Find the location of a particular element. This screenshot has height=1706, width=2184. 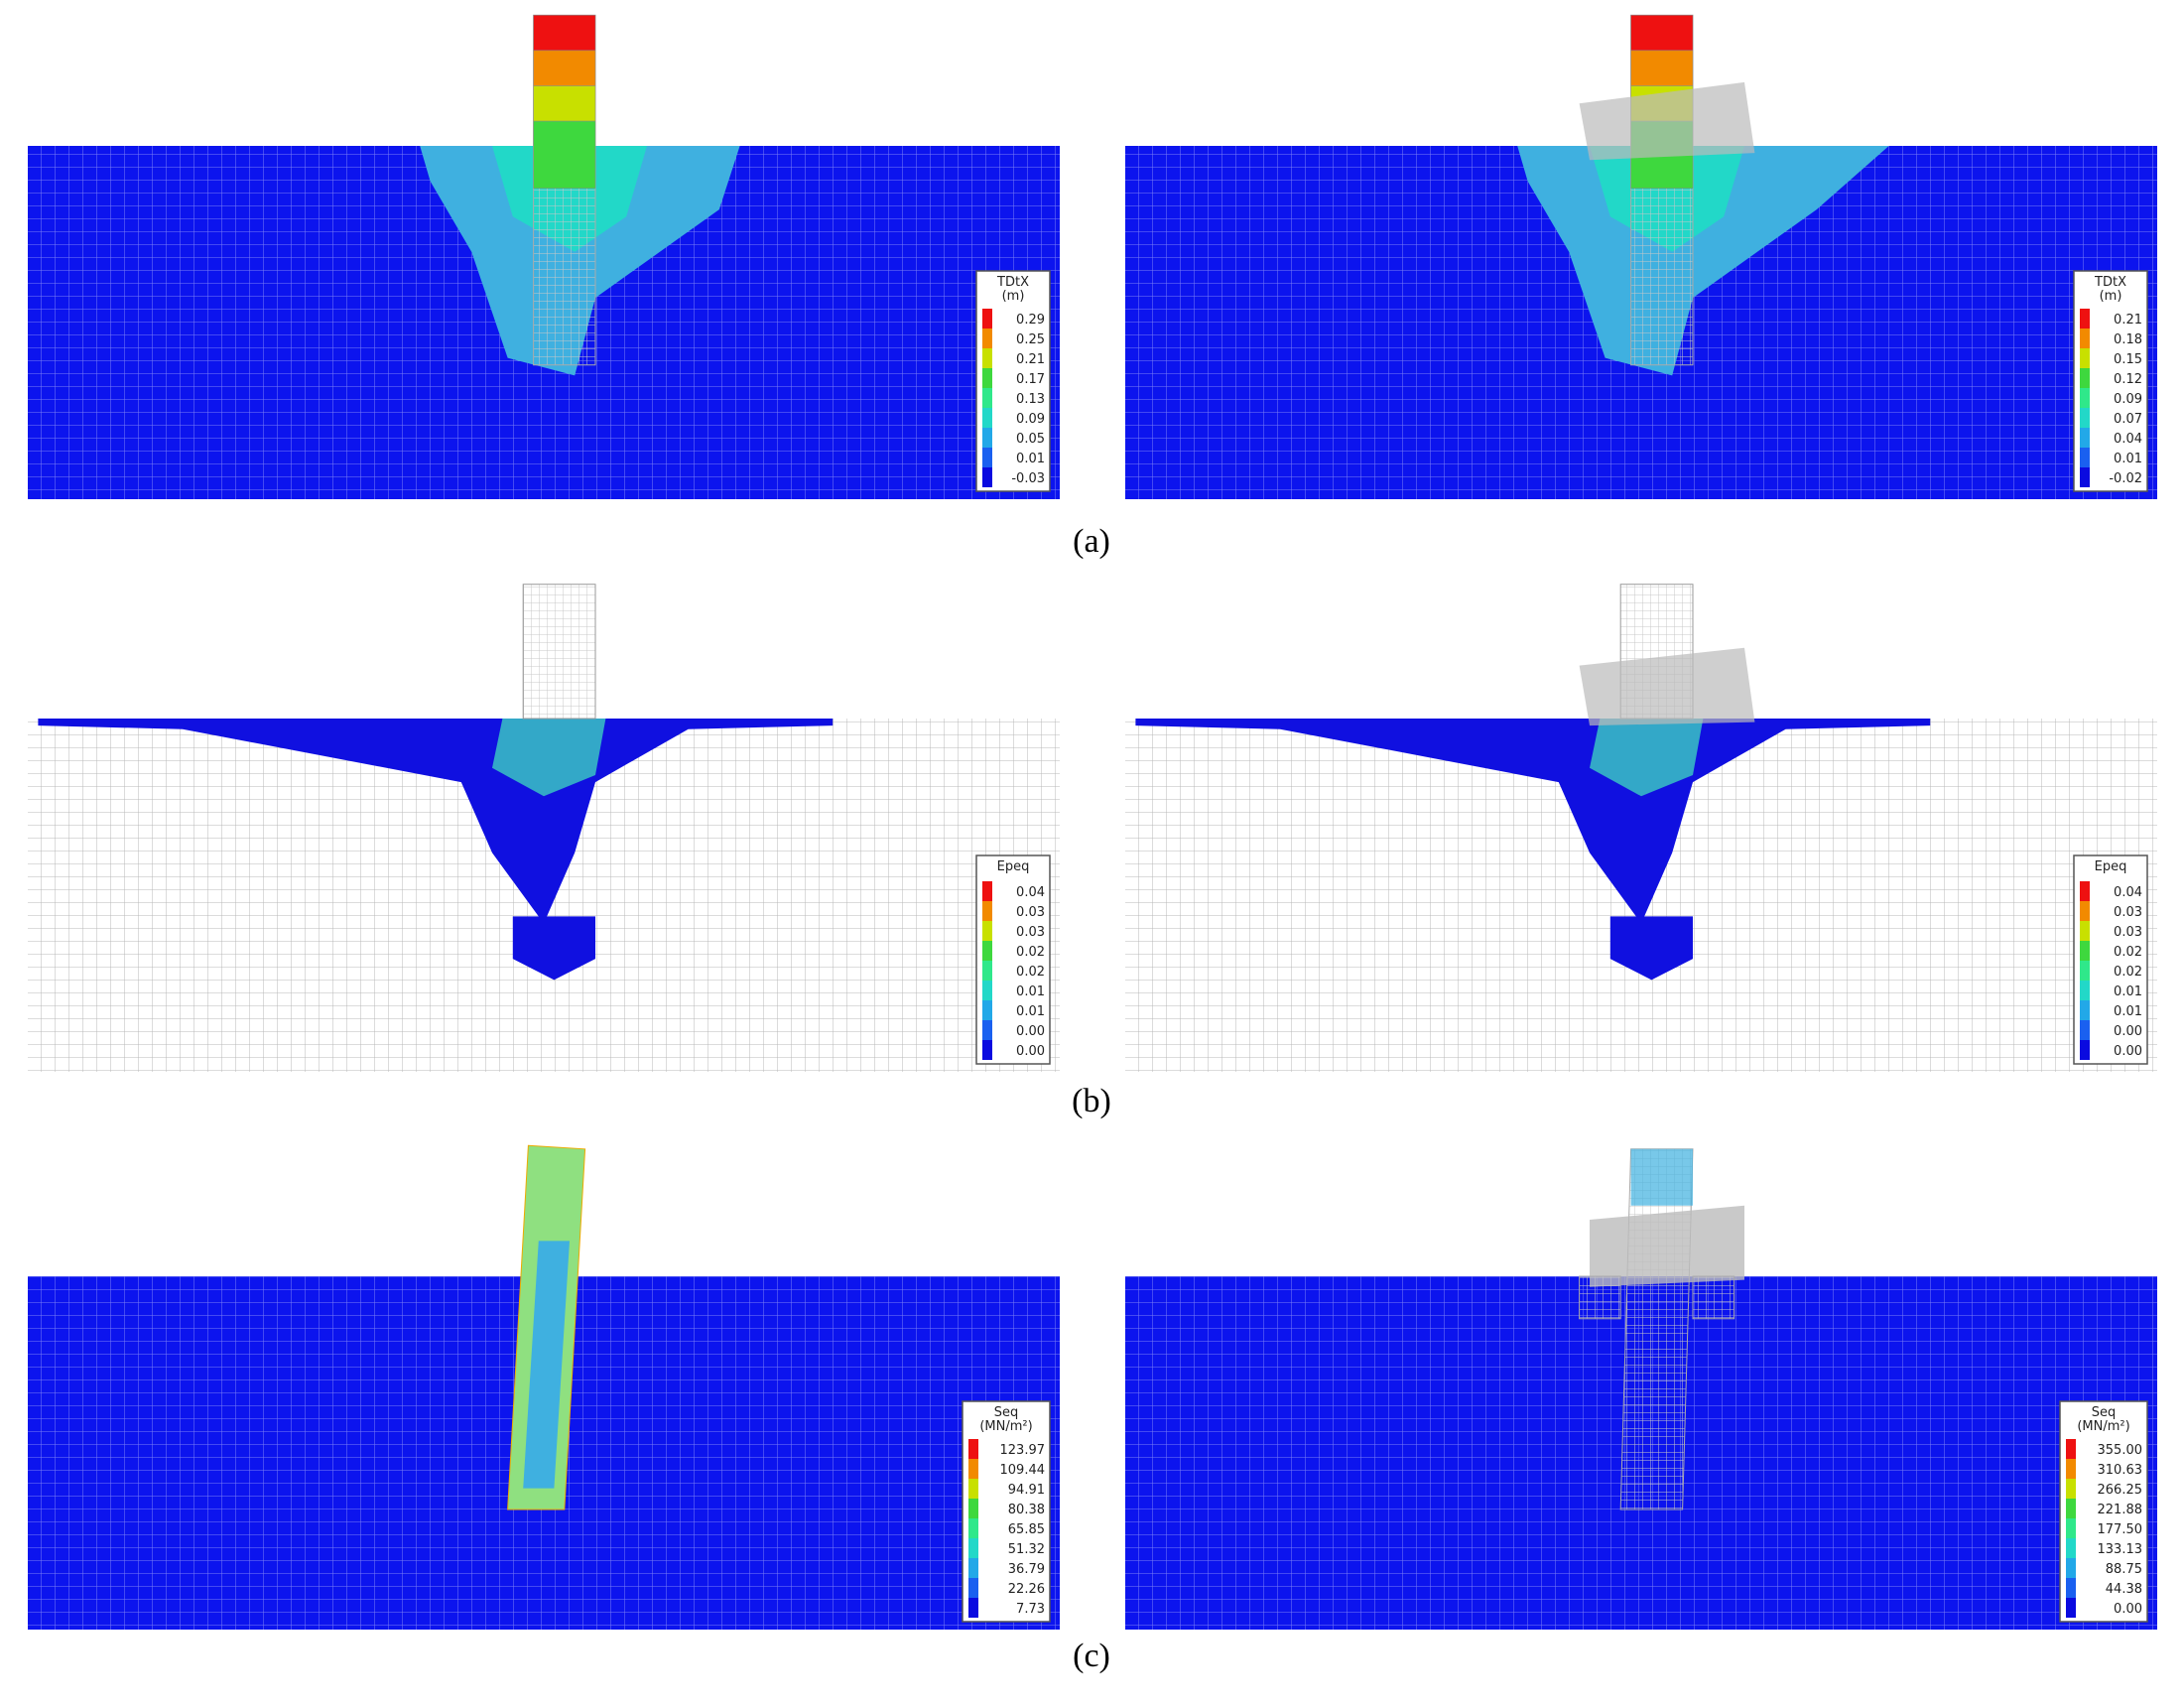

legend-label: 310.63 is located at coordinates (2120, 1470).